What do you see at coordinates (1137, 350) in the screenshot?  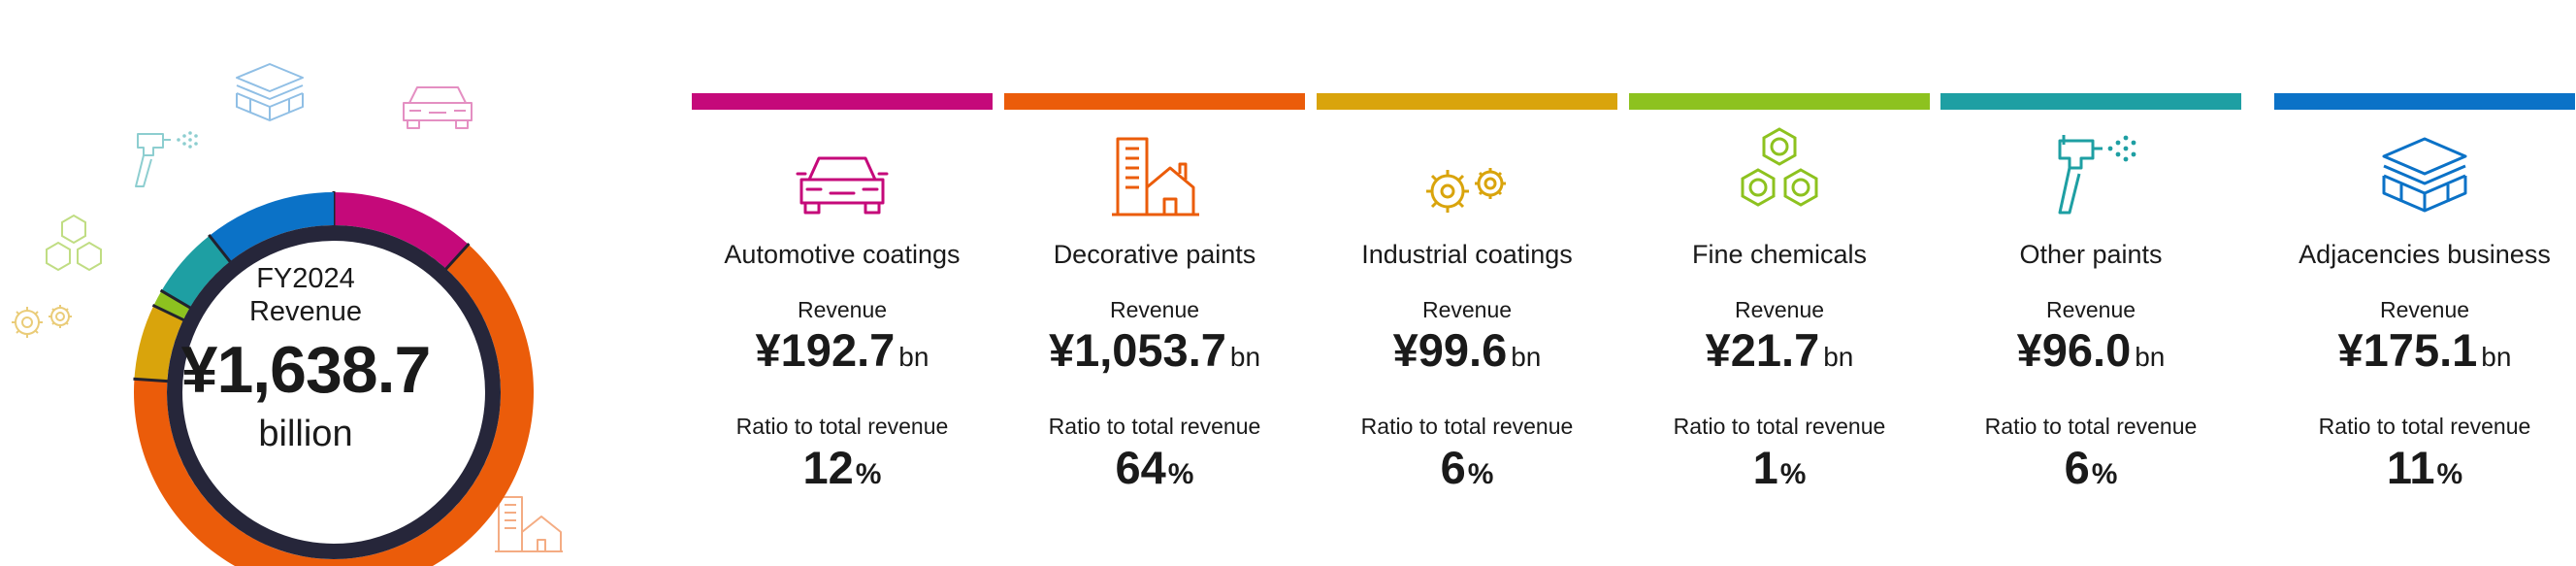 I see `revenue-value: ¥1,053.7` at bounding box center [1137, 350].